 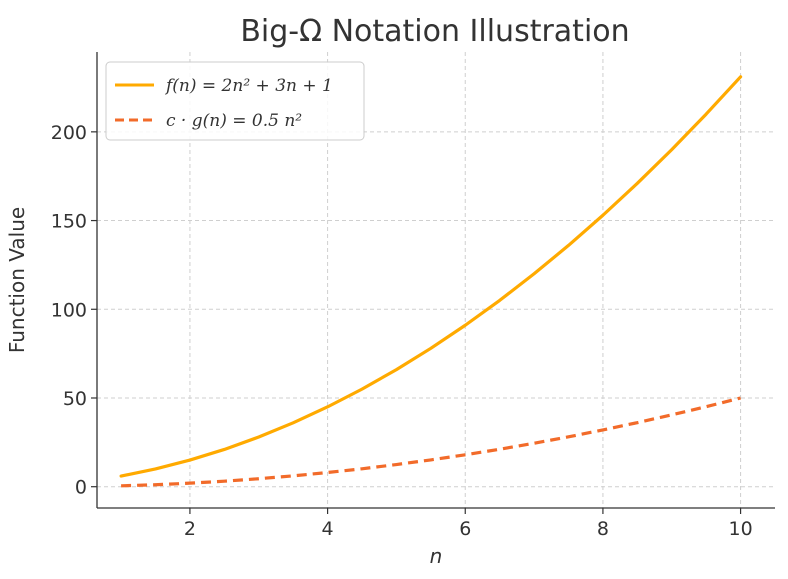 I want to click on y-tick-label: 0, so click(x=81, y=488).